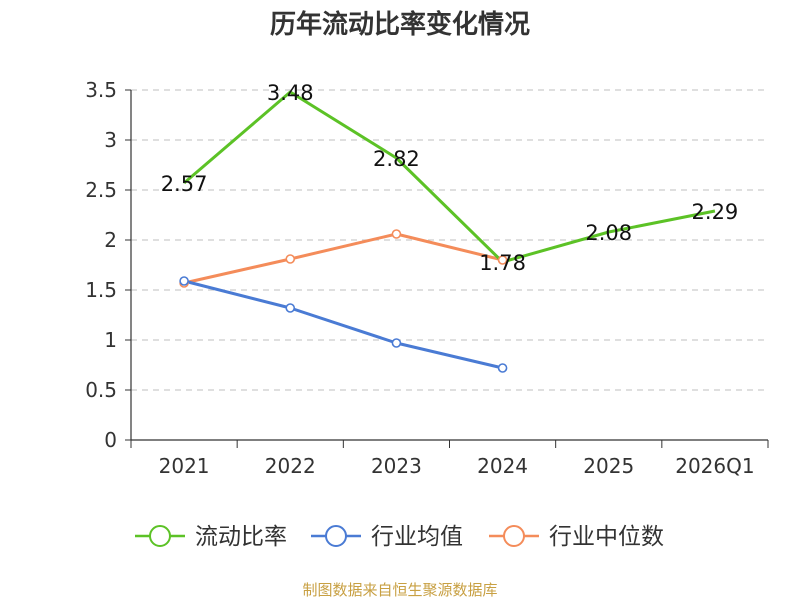 This screenshot has width=800, height=600. Describe the element at coordinates (400, 590) in the screenshot. I see `source-note: 制图数据来自恒生聚源数据库` at that location.